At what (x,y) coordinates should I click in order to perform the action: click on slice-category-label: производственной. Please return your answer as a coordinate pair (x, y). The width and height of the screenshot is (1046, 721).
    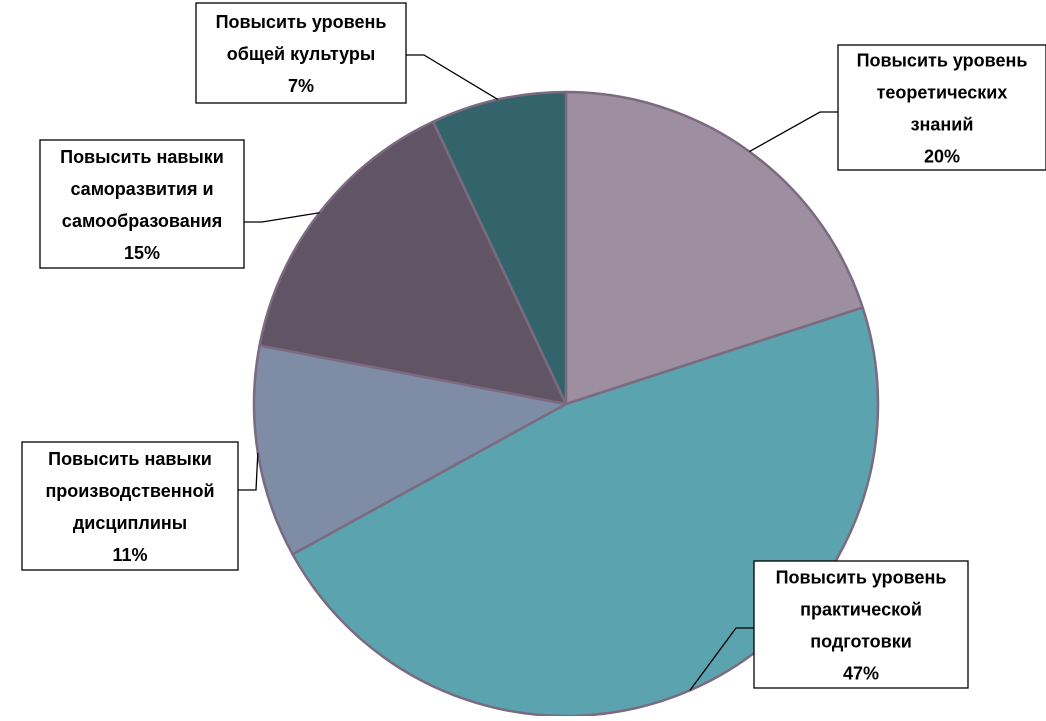
    Looking at the image, I should click on (129, 491).